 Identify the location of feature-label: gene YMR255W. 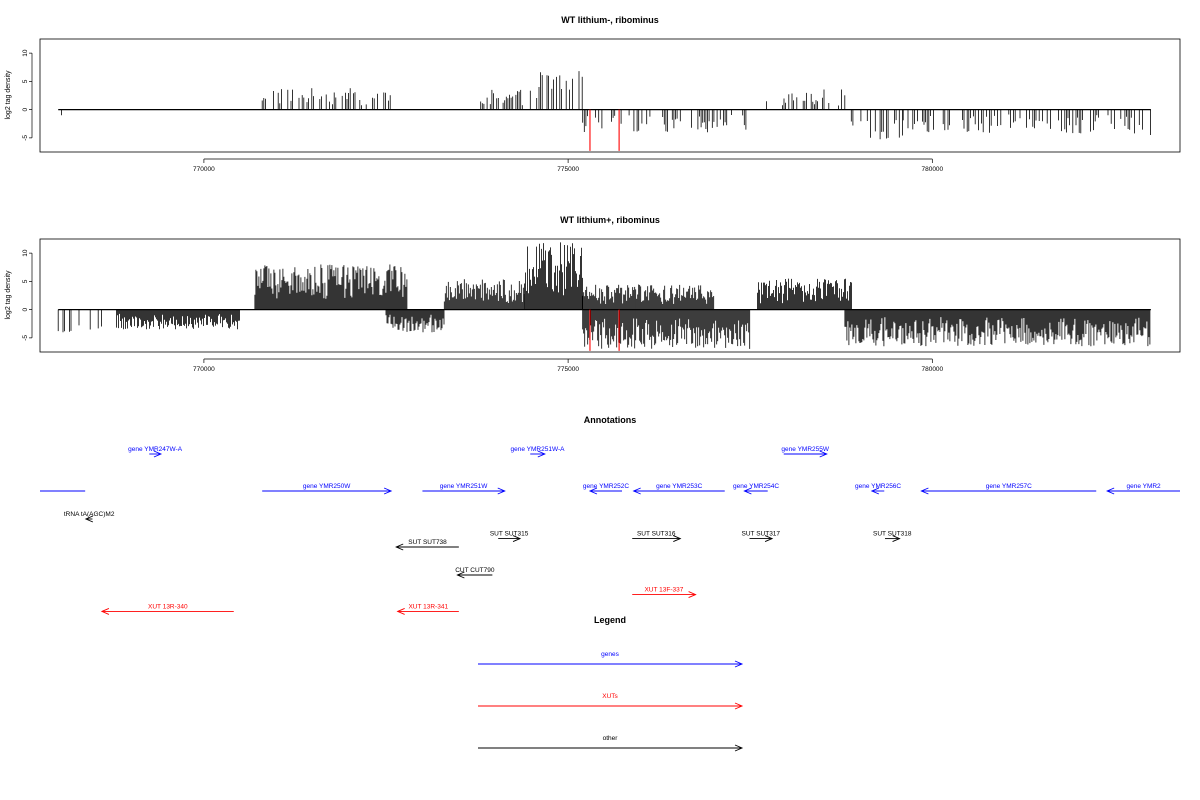
(805, 449).